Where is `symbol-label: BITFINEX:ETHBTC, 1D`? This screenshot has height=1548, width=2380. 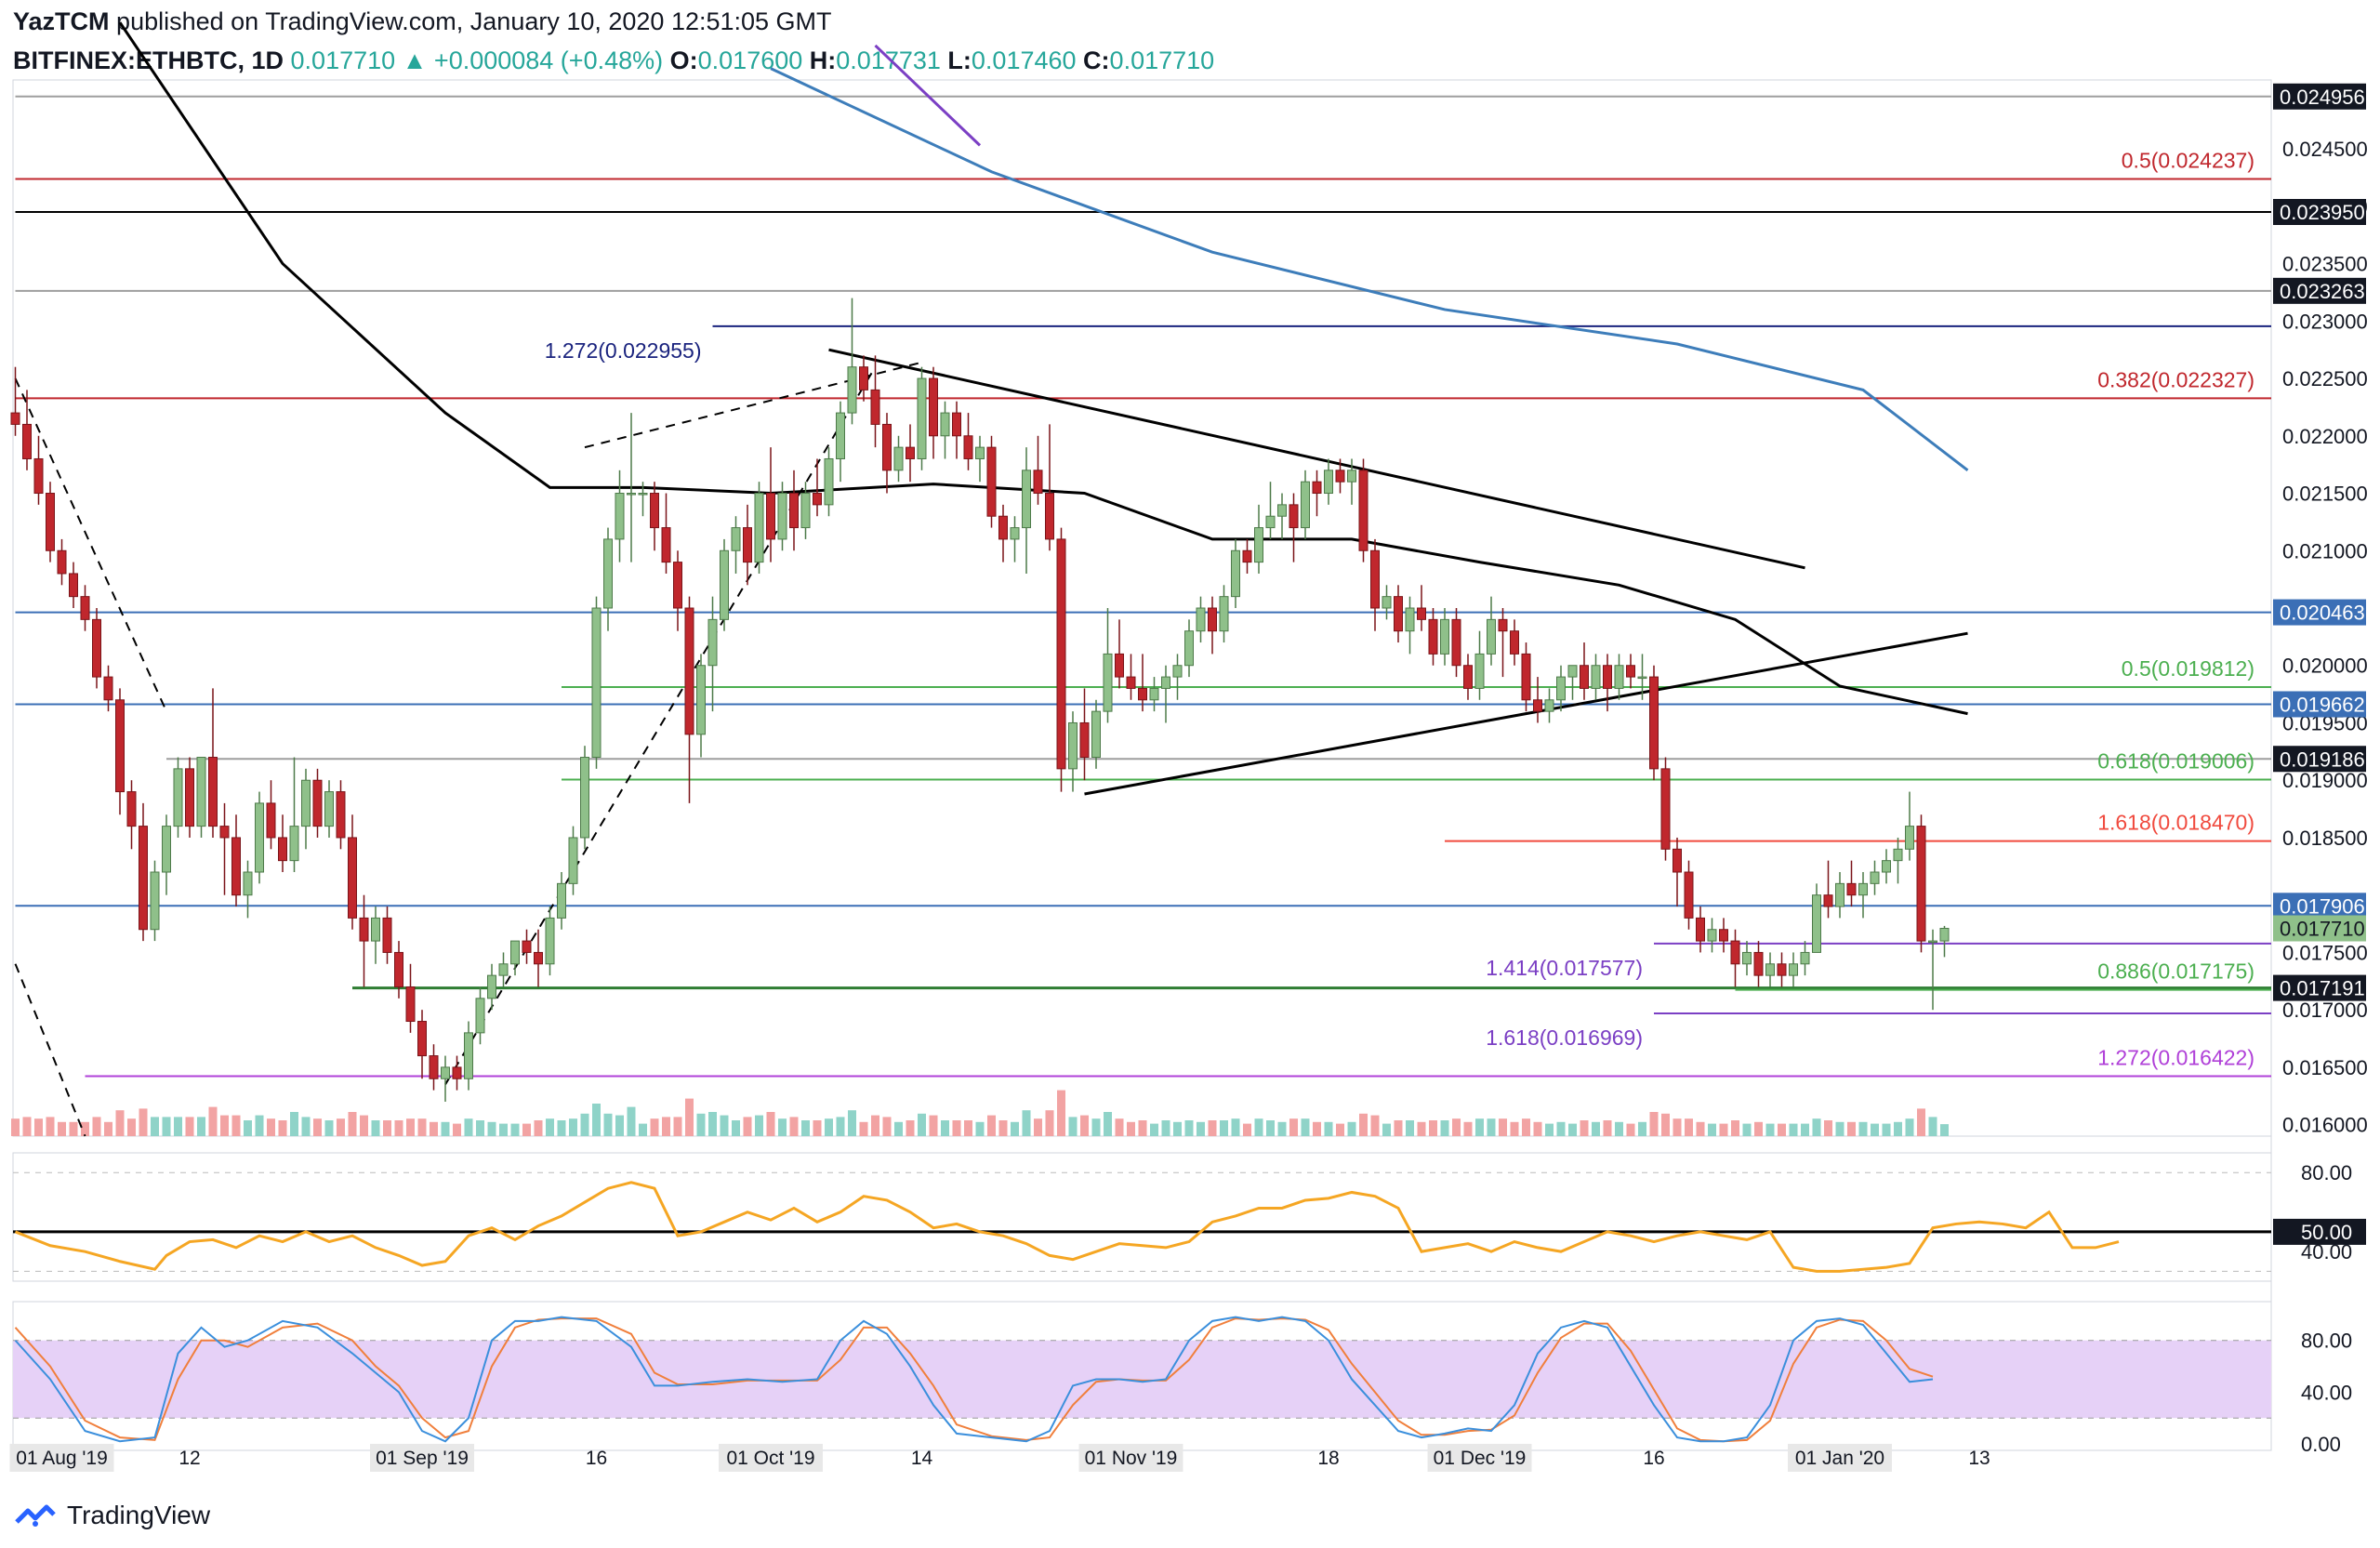
symbol-label: BITFINEX:ETHBTC, 1D is located at coordinates (148, 60).